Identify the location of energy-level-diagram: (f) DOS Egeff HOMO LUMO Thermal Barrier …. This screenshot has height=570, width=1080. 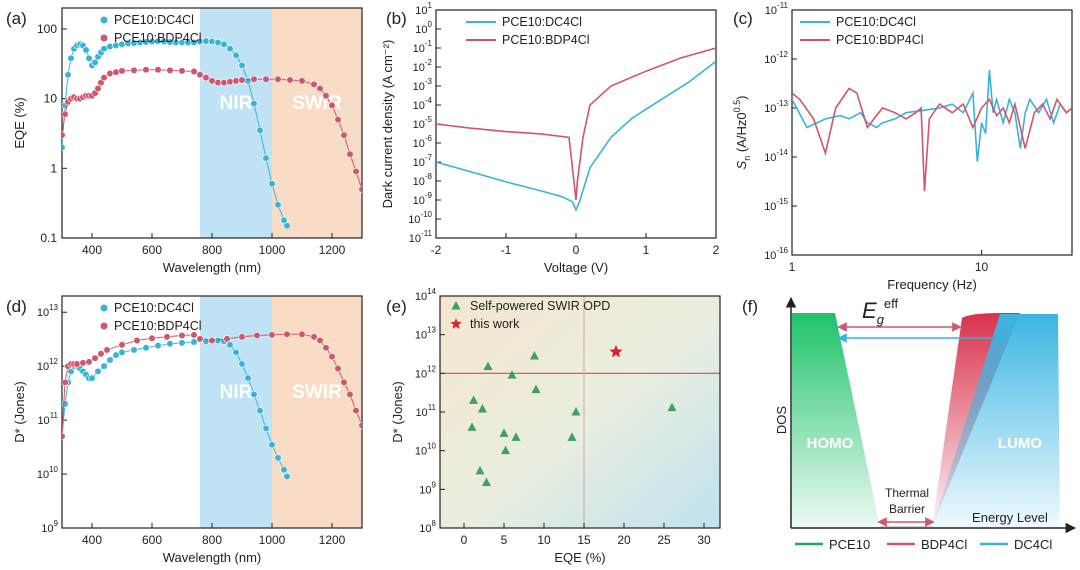
(909, 424).